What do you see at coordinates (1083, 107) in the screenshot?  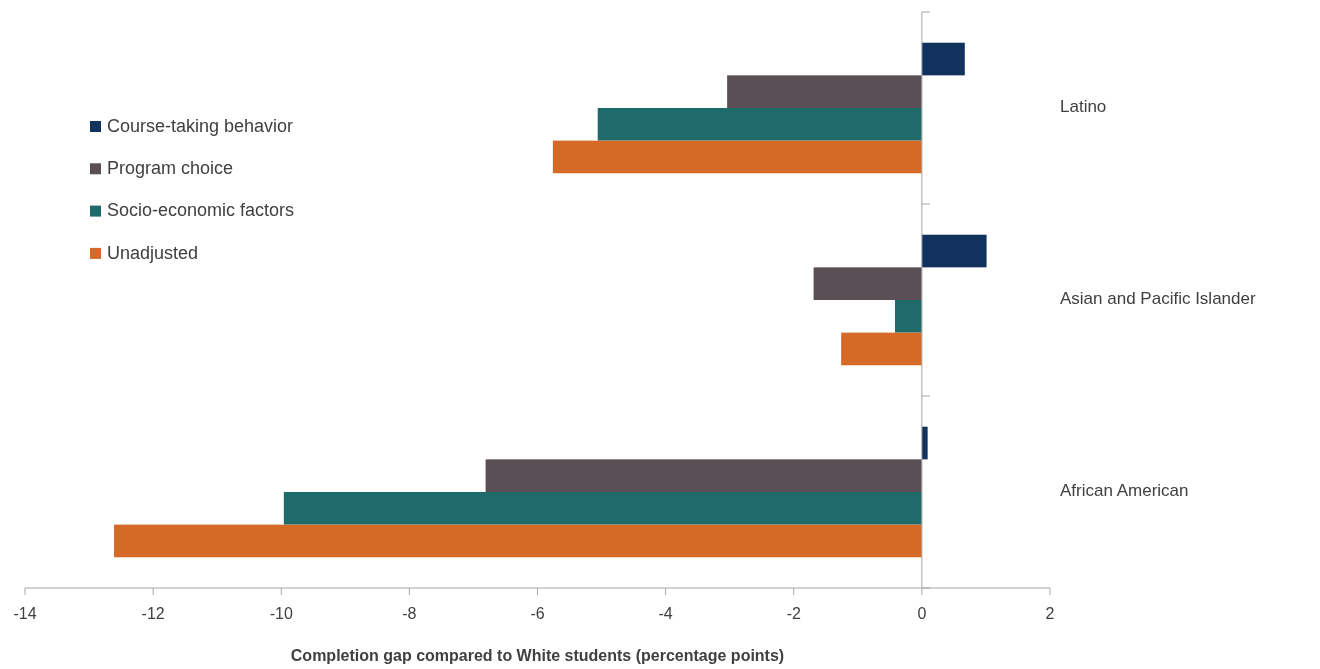 I see `y-tick-label: Latino` at bounding box center [1083, 107].